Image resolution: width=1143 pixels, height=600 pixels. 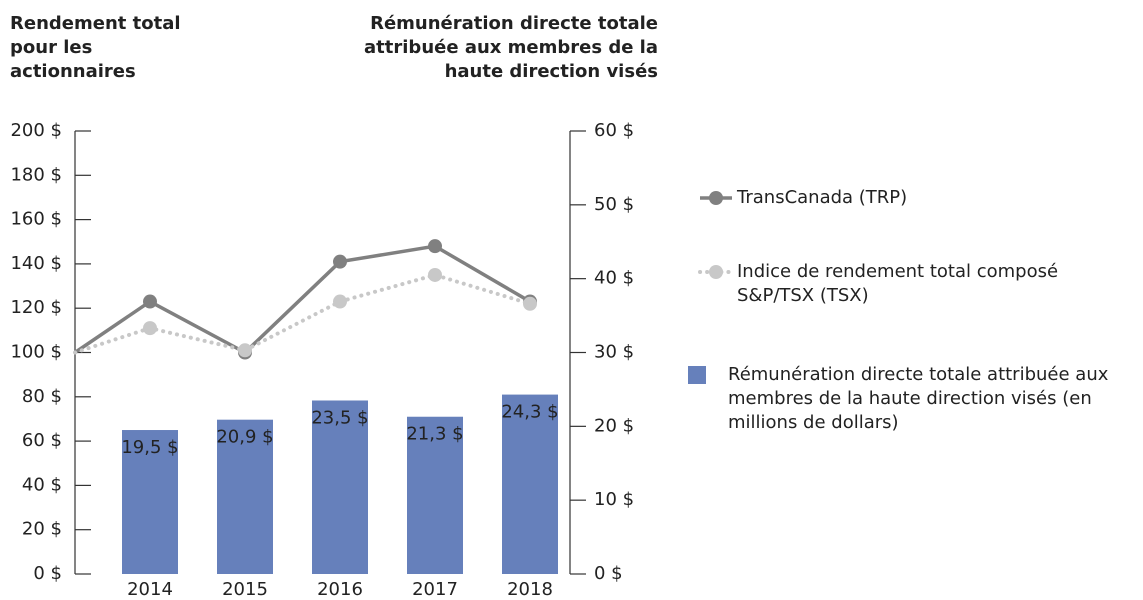 What do you see at coordinates (697, 375) in the screenshot?
I see `legend-swatch` at bounding box center [697, 375].